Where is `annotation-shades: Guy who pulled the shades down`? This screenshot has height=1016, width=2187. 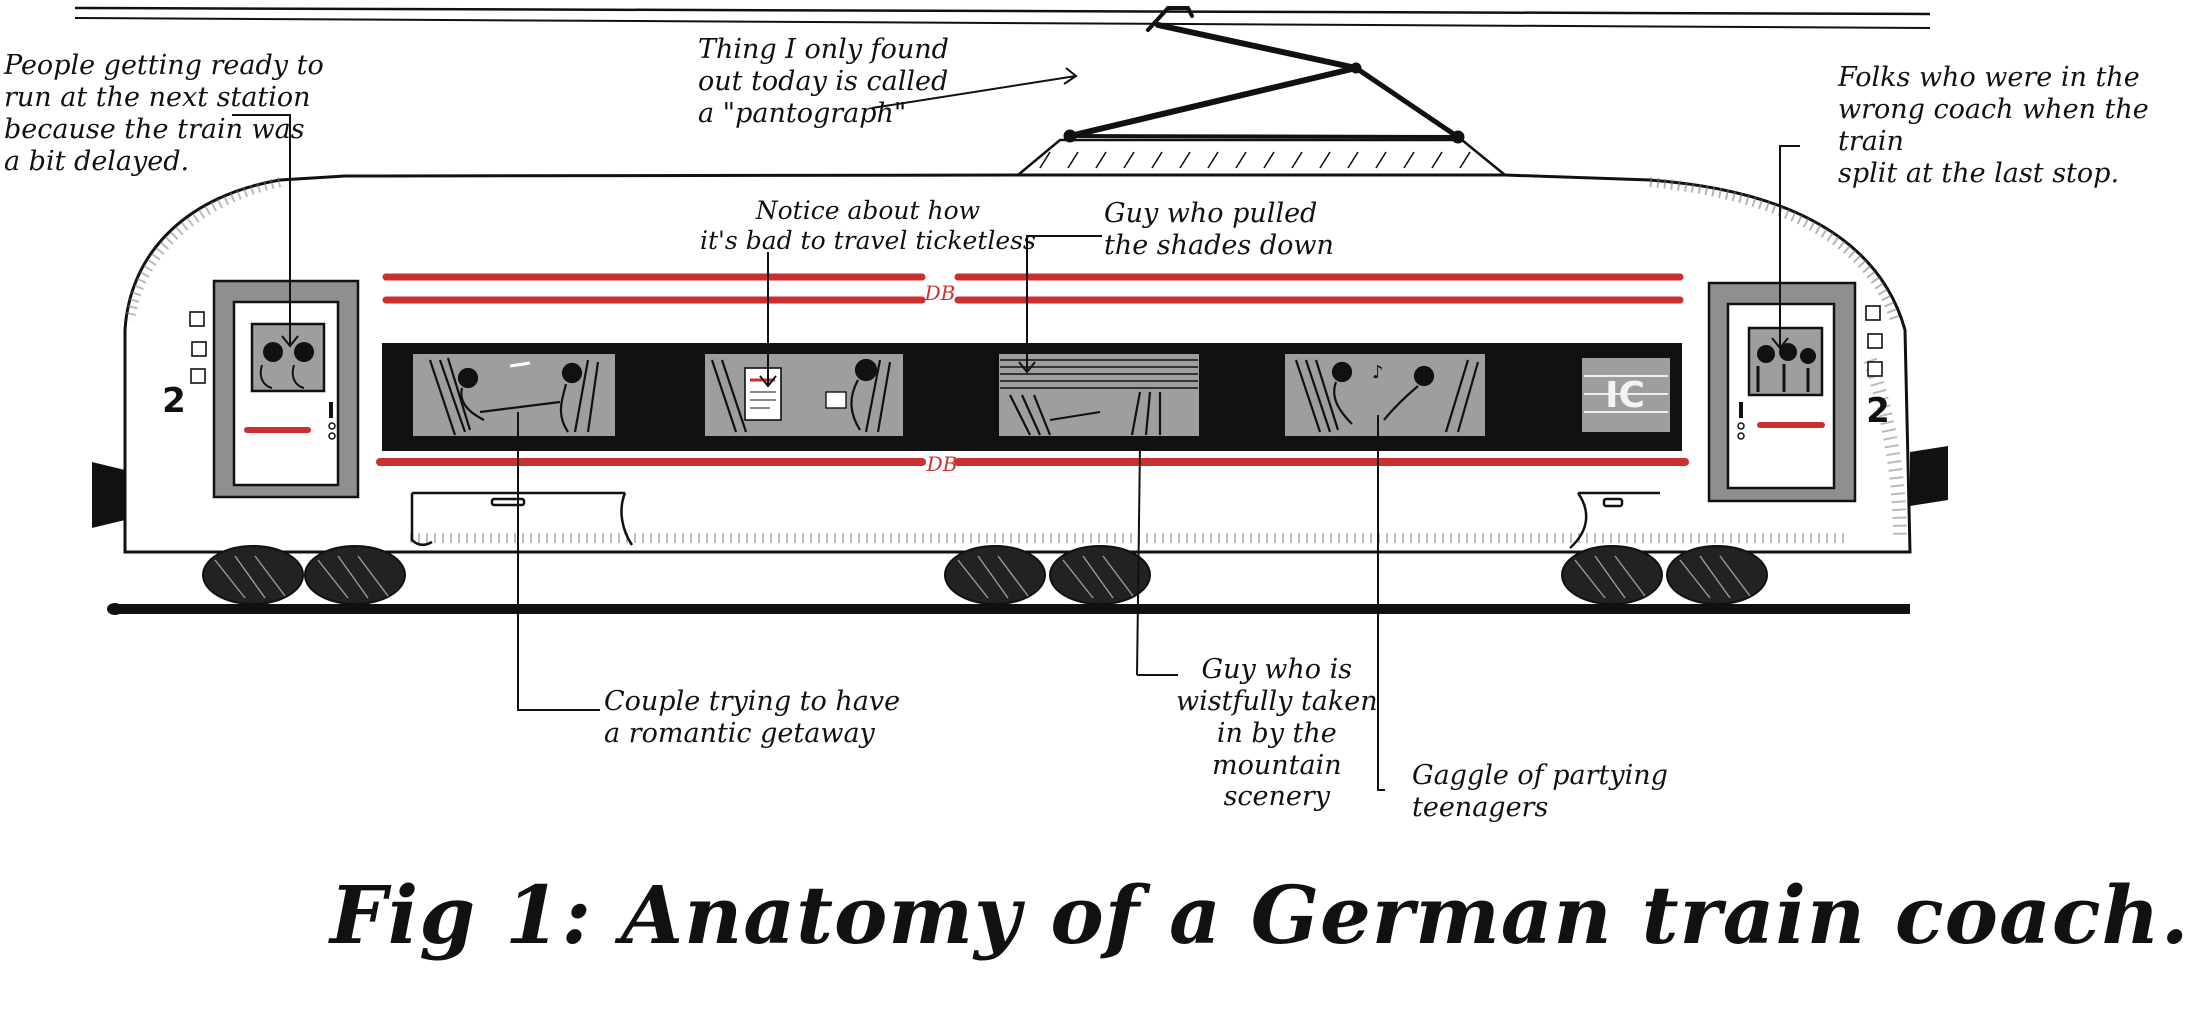
annotation-shades: Guy who pulled the shades down is located at coordinates (1219, 229).